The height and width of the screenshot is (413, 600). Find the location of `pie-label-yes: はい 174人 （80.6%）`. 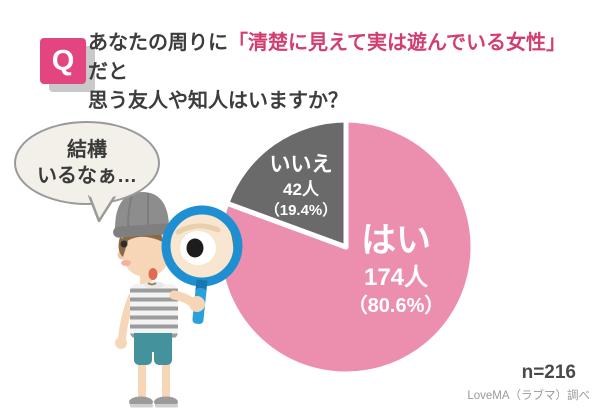

pie-label-yes: はい 174人 （80.6%） is located at coordinates (396, 270).